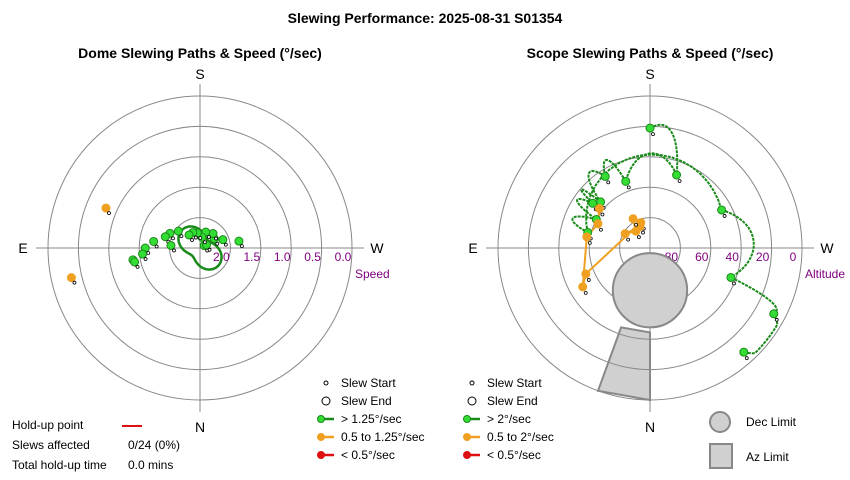  Describe the element at coordinates (343, 257) in the screenshot. I see `dome-radial-tick-0: 0.0` at that location.